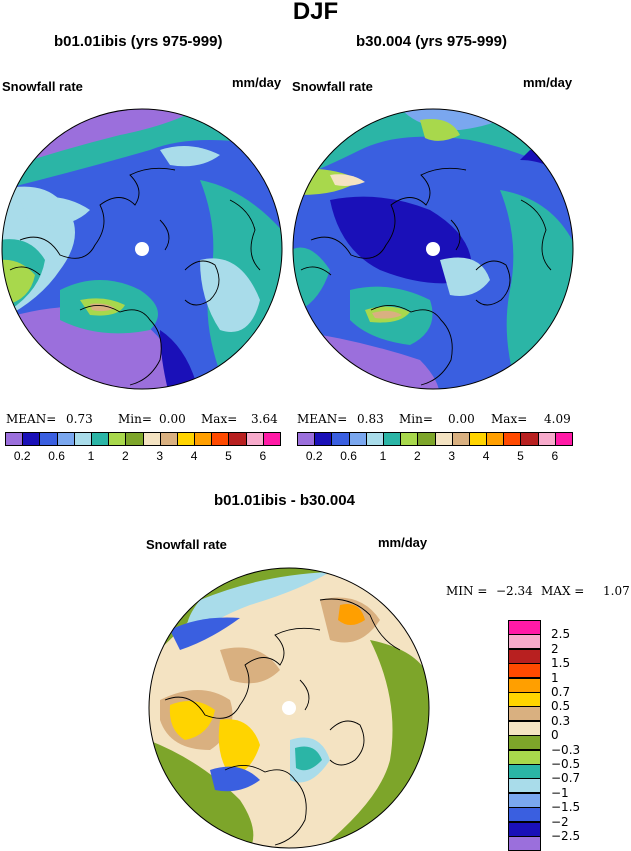  I want to click on colorbar-tick-label: −2.5, so click(566, 836).